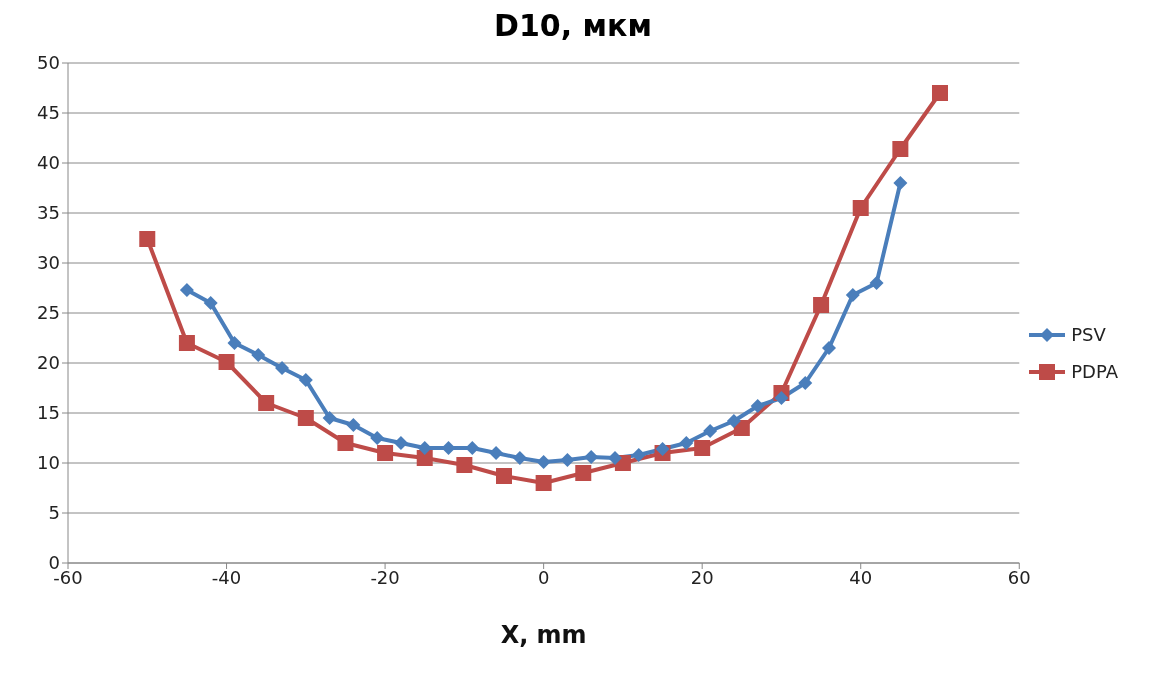 The height and width of the screenshot is (684, 1149). Describe the element at coordinates (1019, 577) in the screenshot. I see `x-tick-label: 60` at that location.